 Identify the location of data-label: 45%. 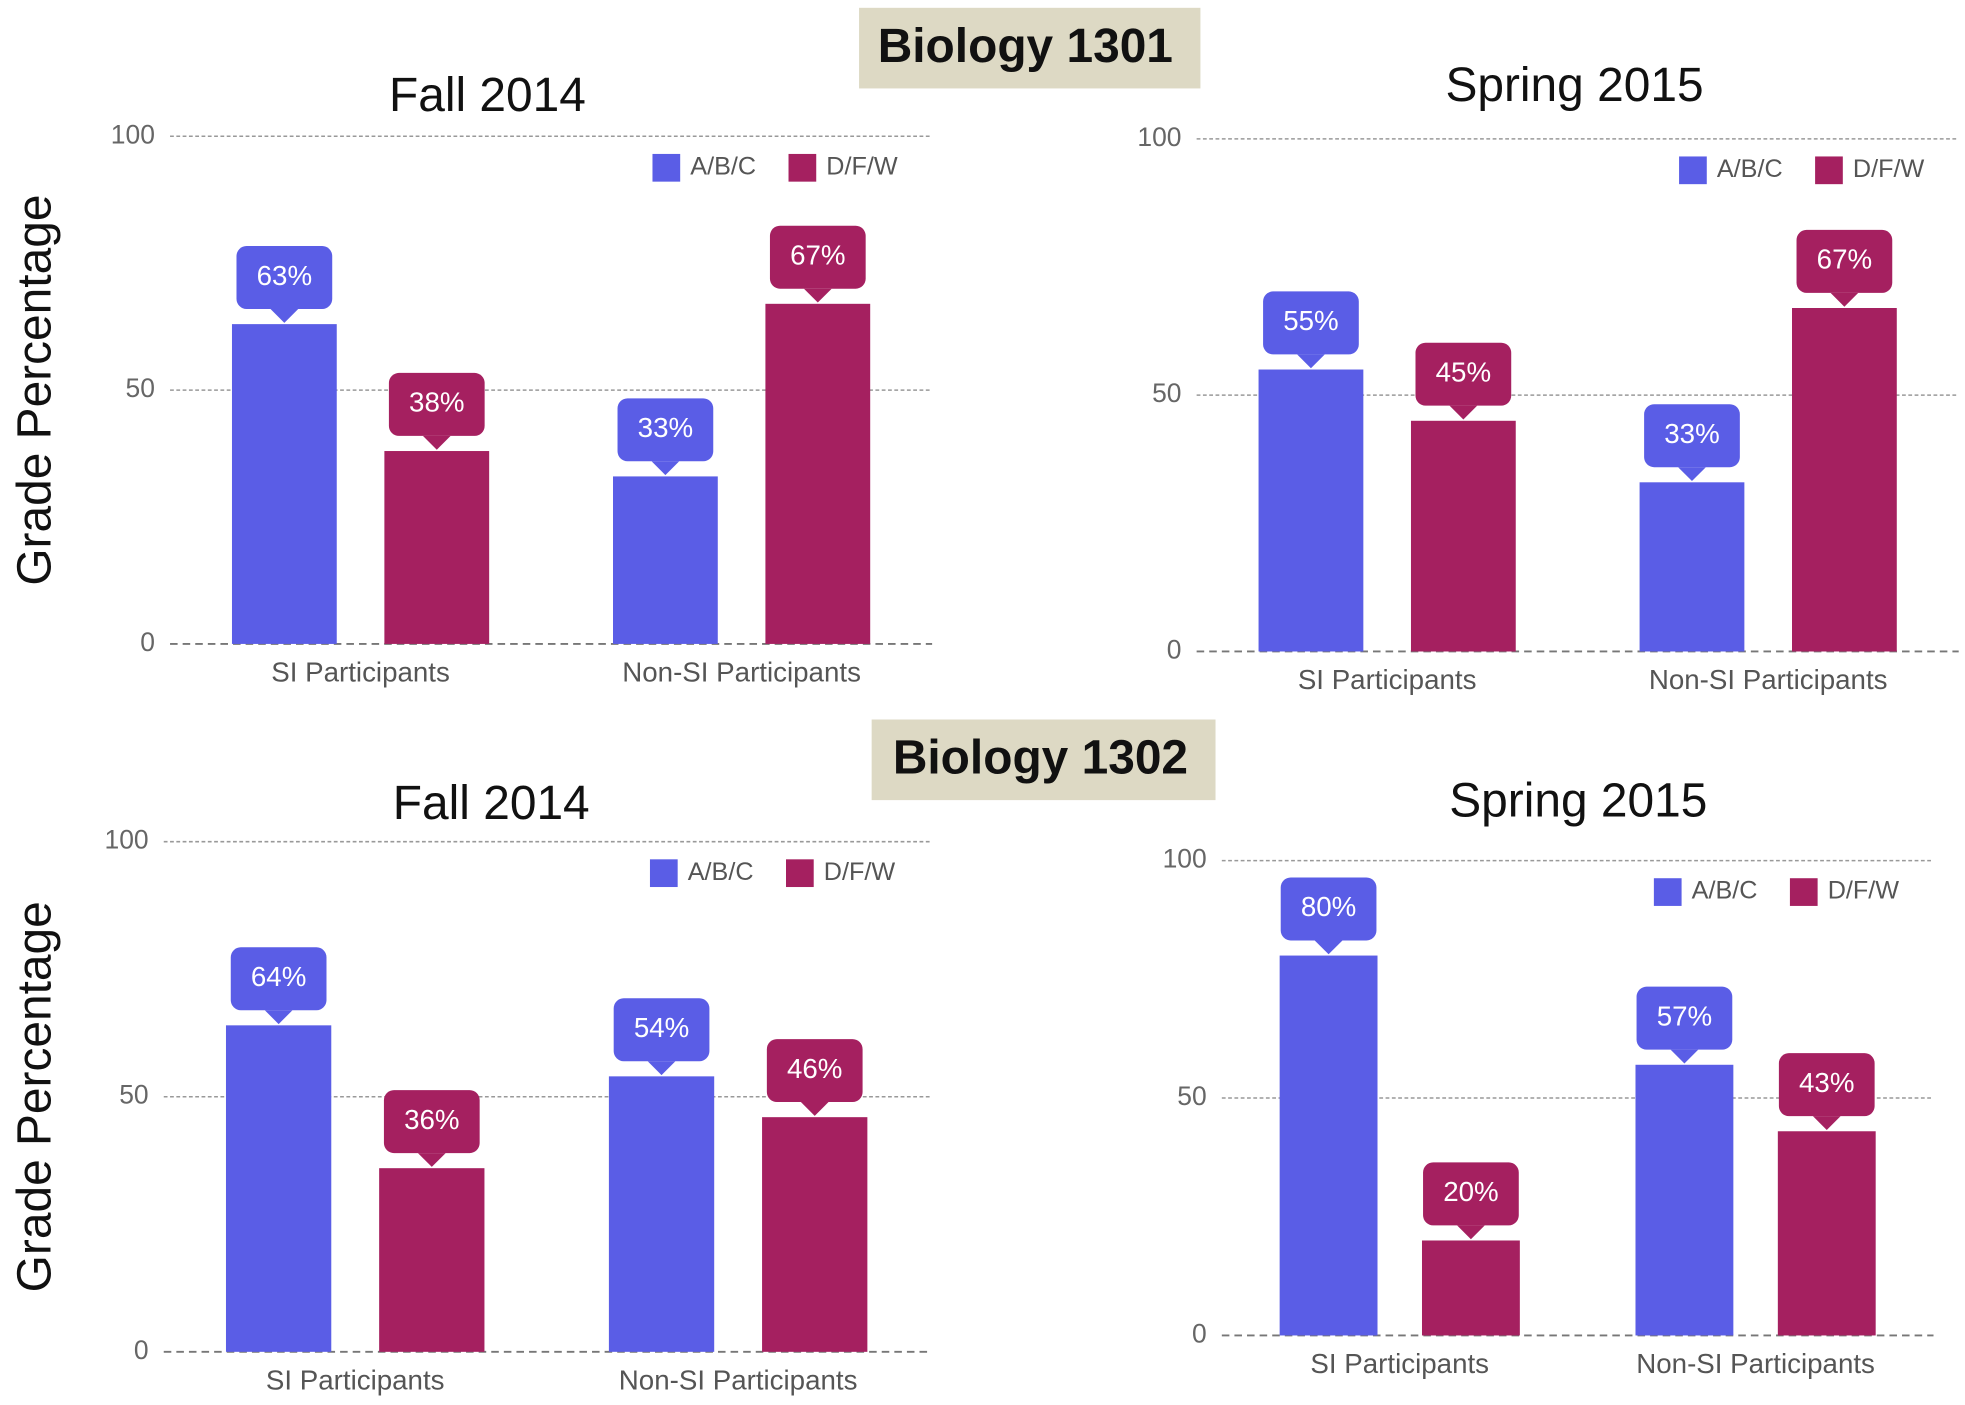
(1463, 371).